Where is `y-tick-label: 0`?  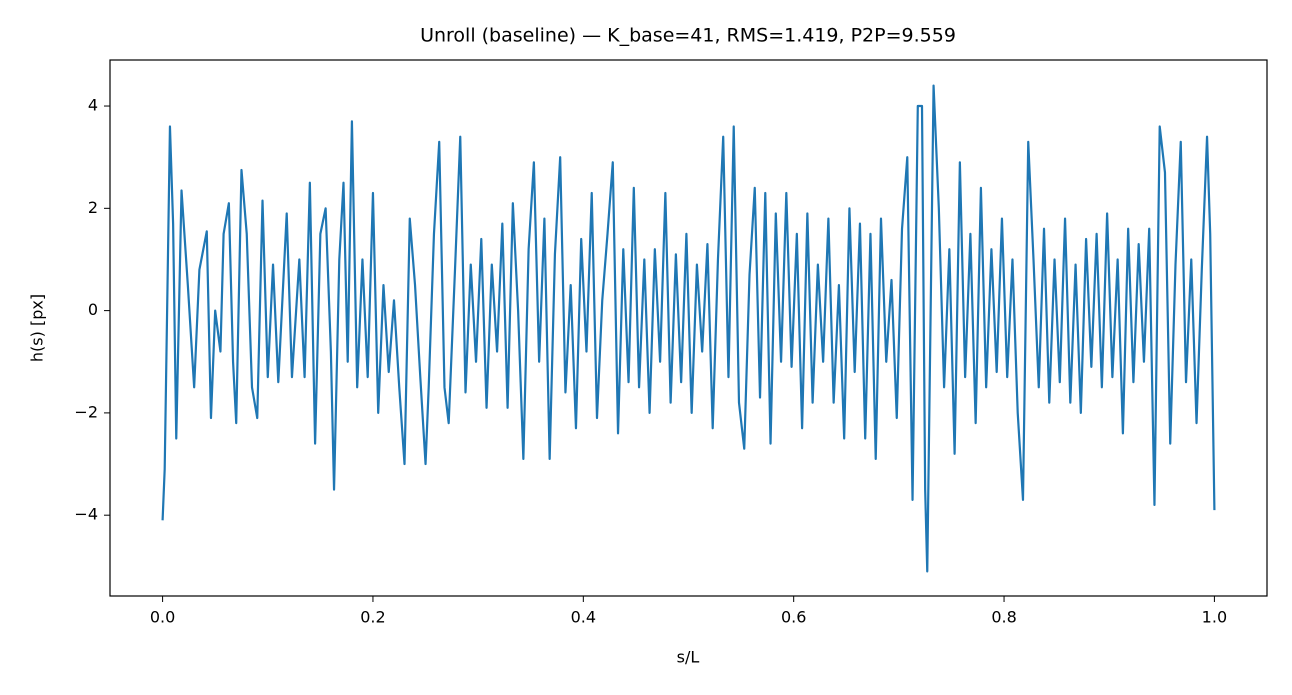
y-tick-label: 0 is located at coordinates (93, 309).